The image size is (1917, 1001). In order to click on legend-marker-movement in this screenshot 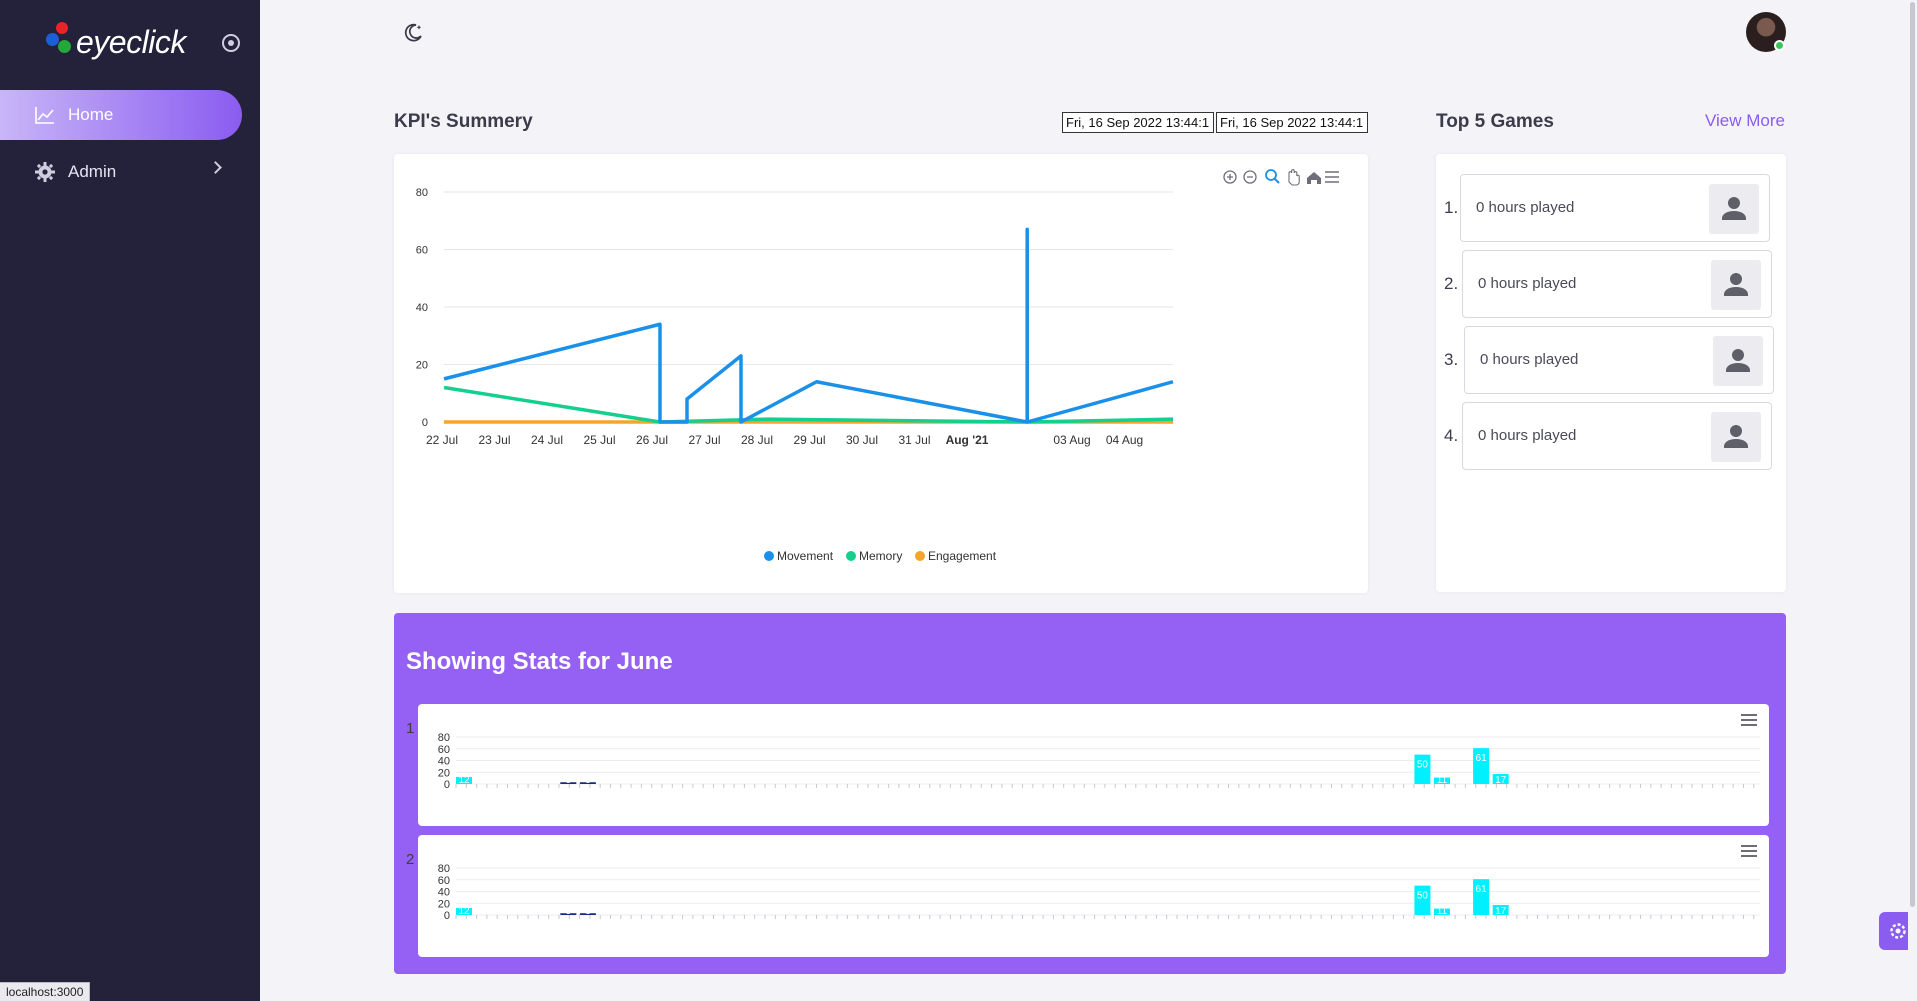, I will do `click(769, 556)`.